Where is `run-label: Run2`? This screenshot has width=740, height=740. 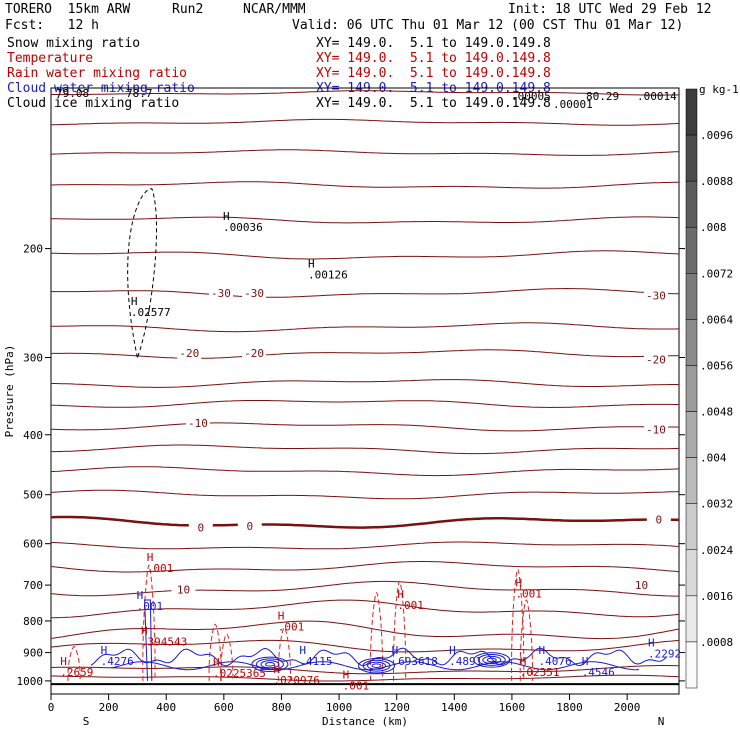 run-label: Run2 is located at coordinates (188, 9).